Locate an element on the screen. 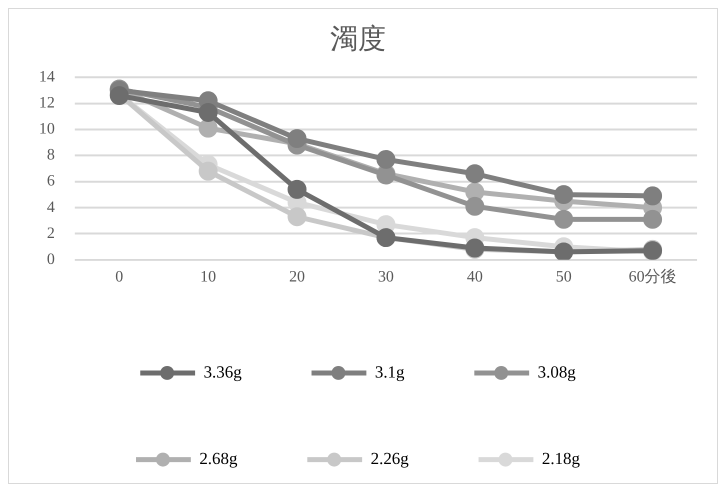 The width and height of the screenshot is (728, 495). legend-label: 2.26g is located at coordinates (390, 458).